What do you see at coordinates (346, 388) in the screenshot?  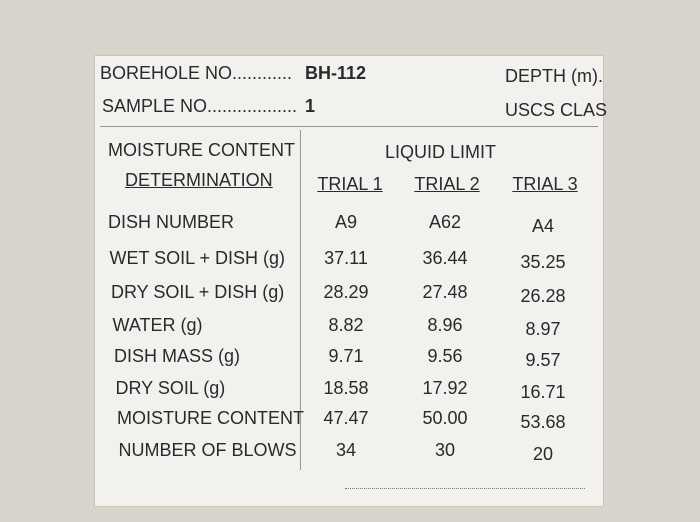 I see `cell: 18.58` at bounding box center [346, 388].